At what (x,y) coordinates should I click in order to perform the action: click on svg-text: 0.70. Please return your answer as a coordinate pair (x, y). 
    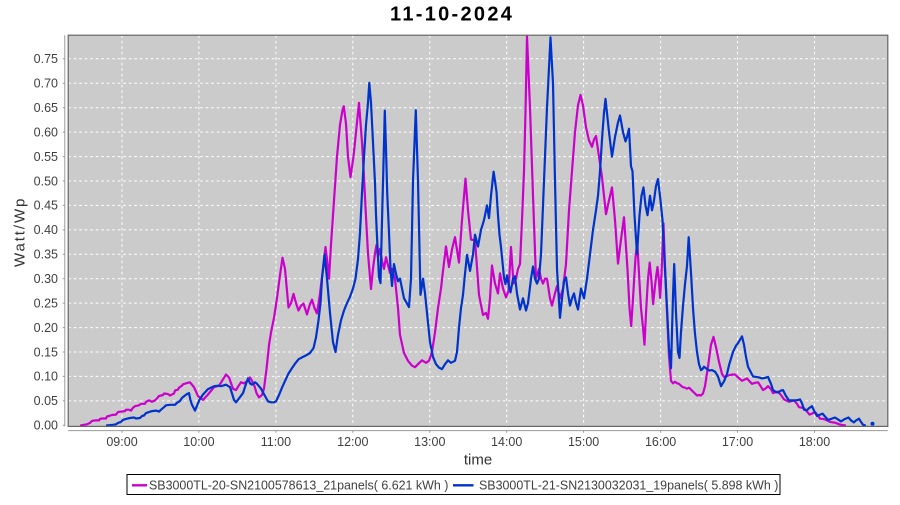
    Looking at the image, I should click on (46, 84).